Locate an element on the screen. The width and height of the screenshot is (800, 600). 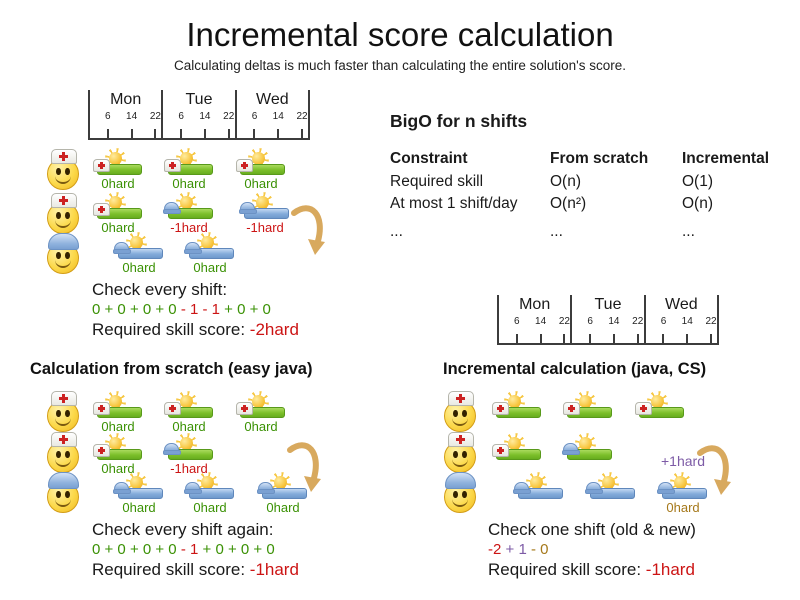
timeline-day: Wed 6 14 22 is located at coordinates (681, 319).